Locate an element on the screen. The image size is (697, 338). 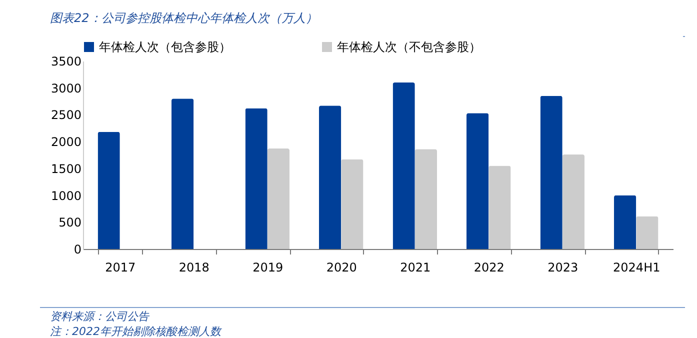
y-tick-label: 3500 is located at coordinates (66, 61).